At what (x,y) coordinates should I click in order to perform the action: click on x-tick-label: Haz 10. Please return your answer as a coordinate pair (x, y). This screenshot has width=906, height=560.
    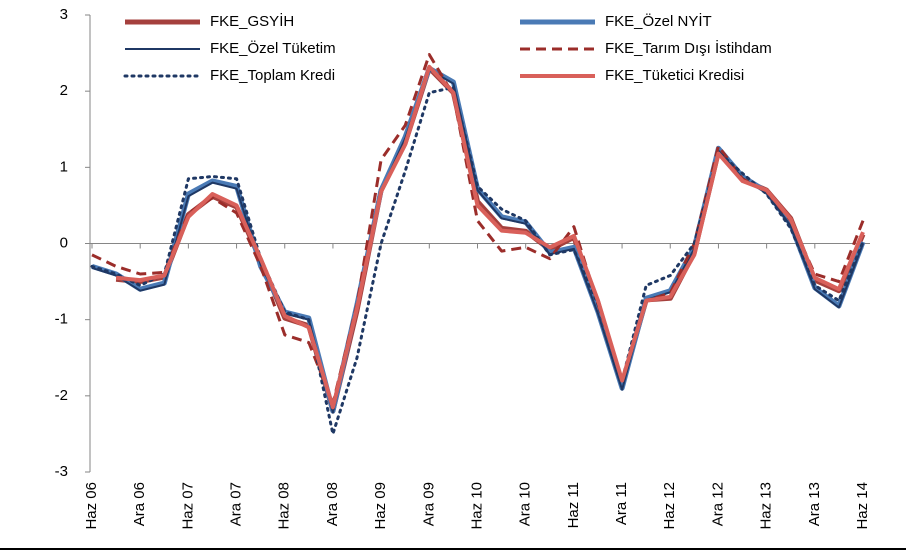
    Looking at the image, I should click on (476, 506).